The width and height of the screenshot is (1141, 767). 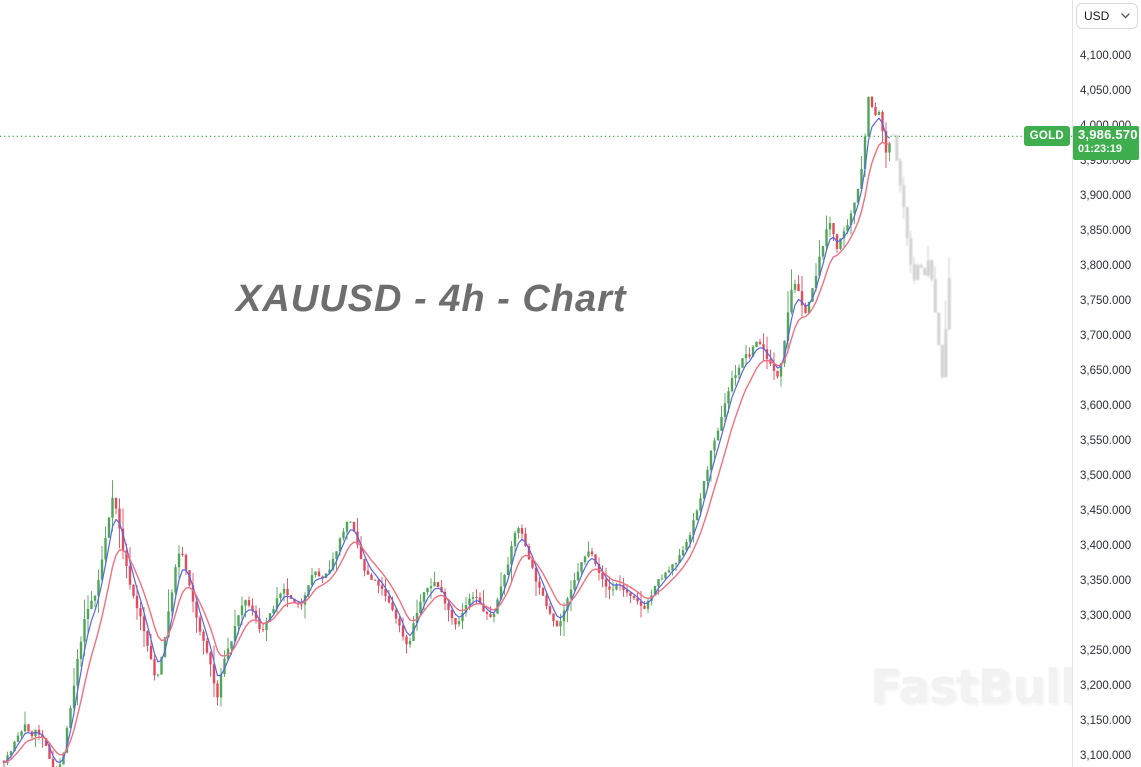 I want to click on candle-countdown: 01:23:19, so click(x=1100, y=148).